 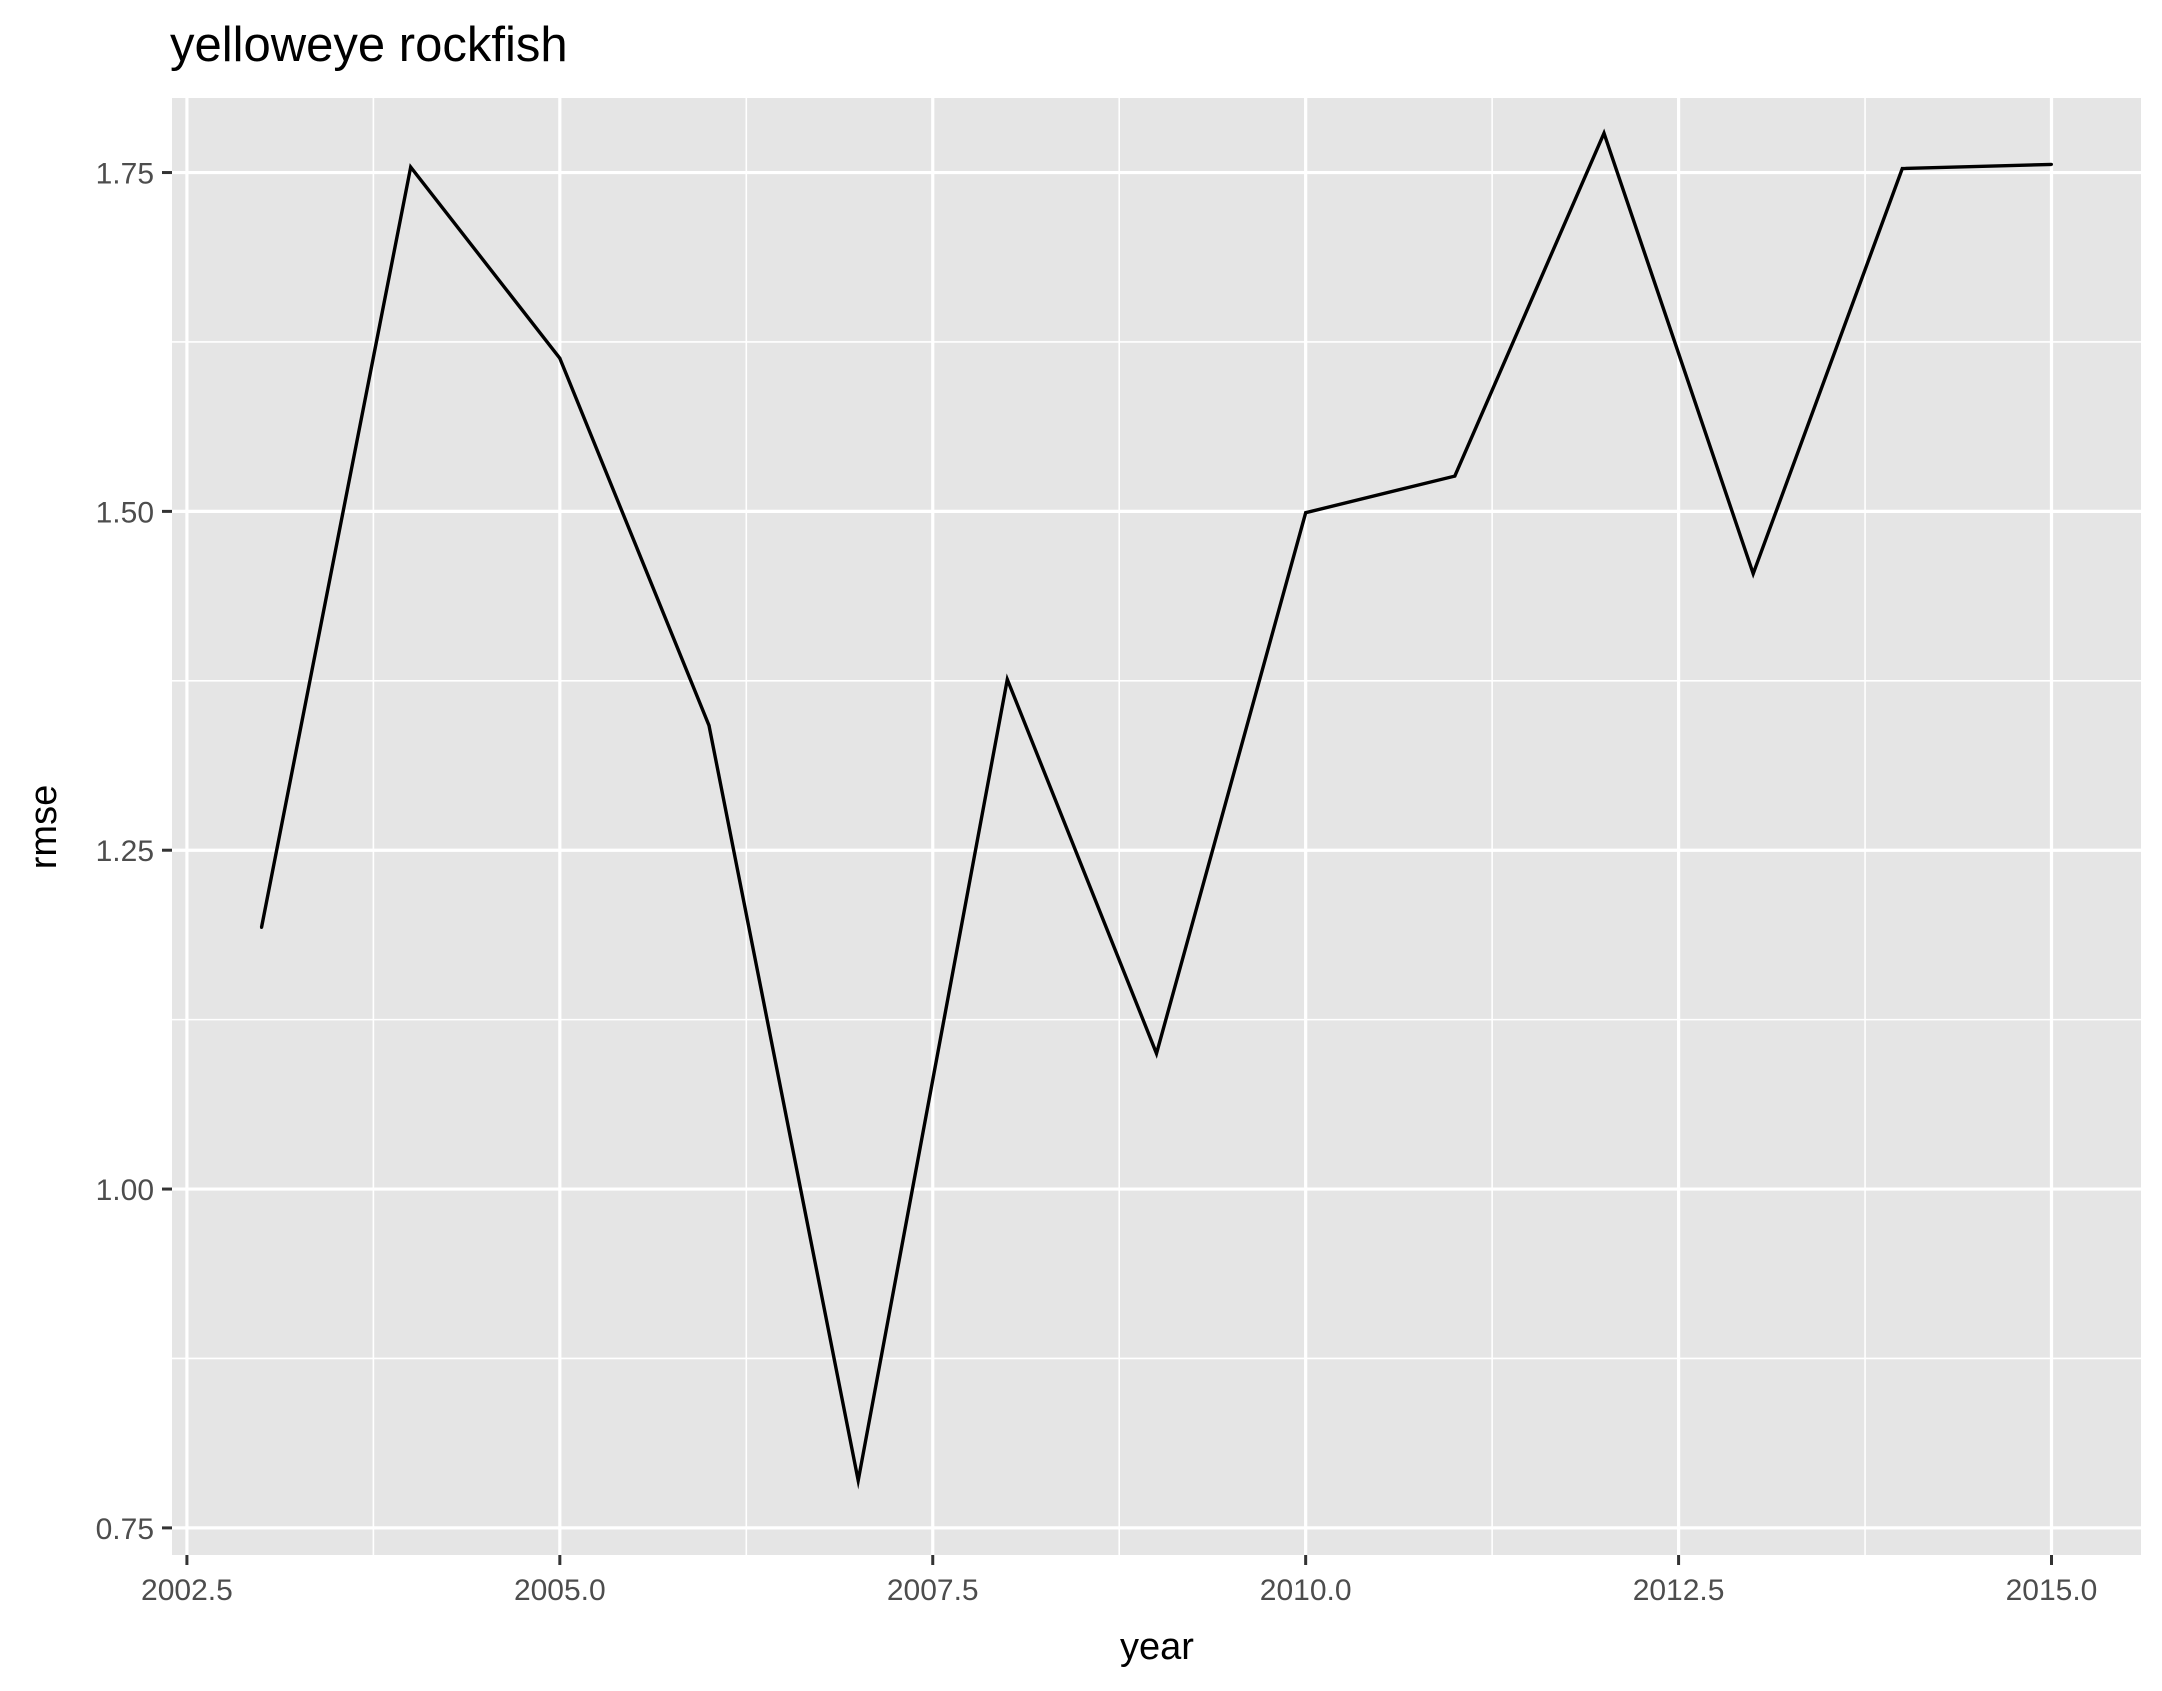 I want to click on y-axis-label: rmse, so click(x=44, y=827).